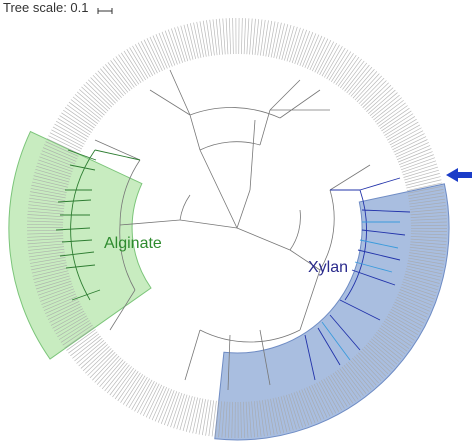 The image size is (474, 443). Describe the element at coordinates (98, 225) in the screenshot. I see `alginate-branches` at that location.